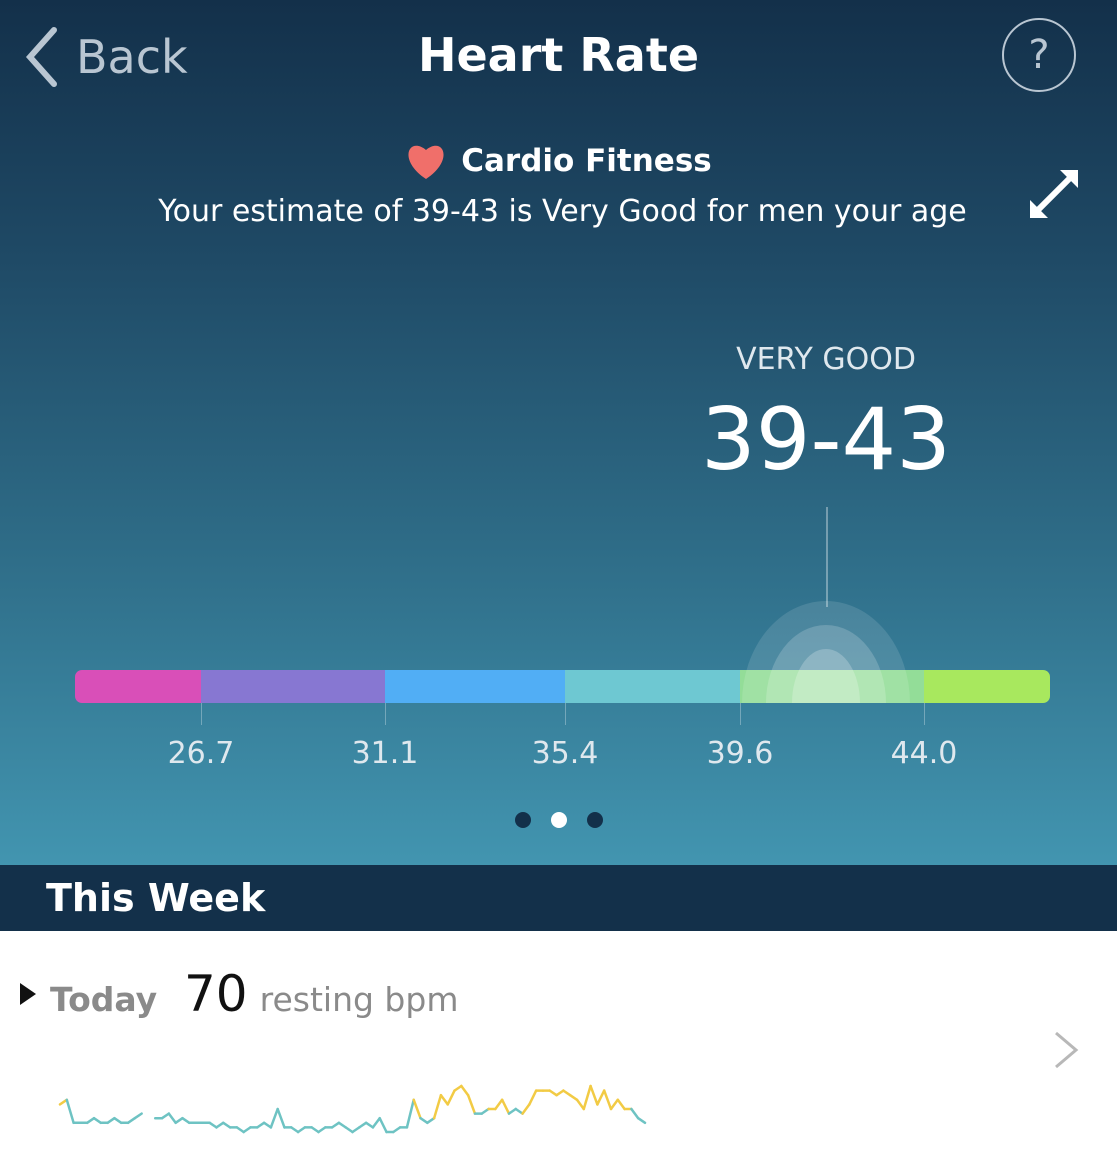  I want to click on current-position-marker, so click(826, 652).